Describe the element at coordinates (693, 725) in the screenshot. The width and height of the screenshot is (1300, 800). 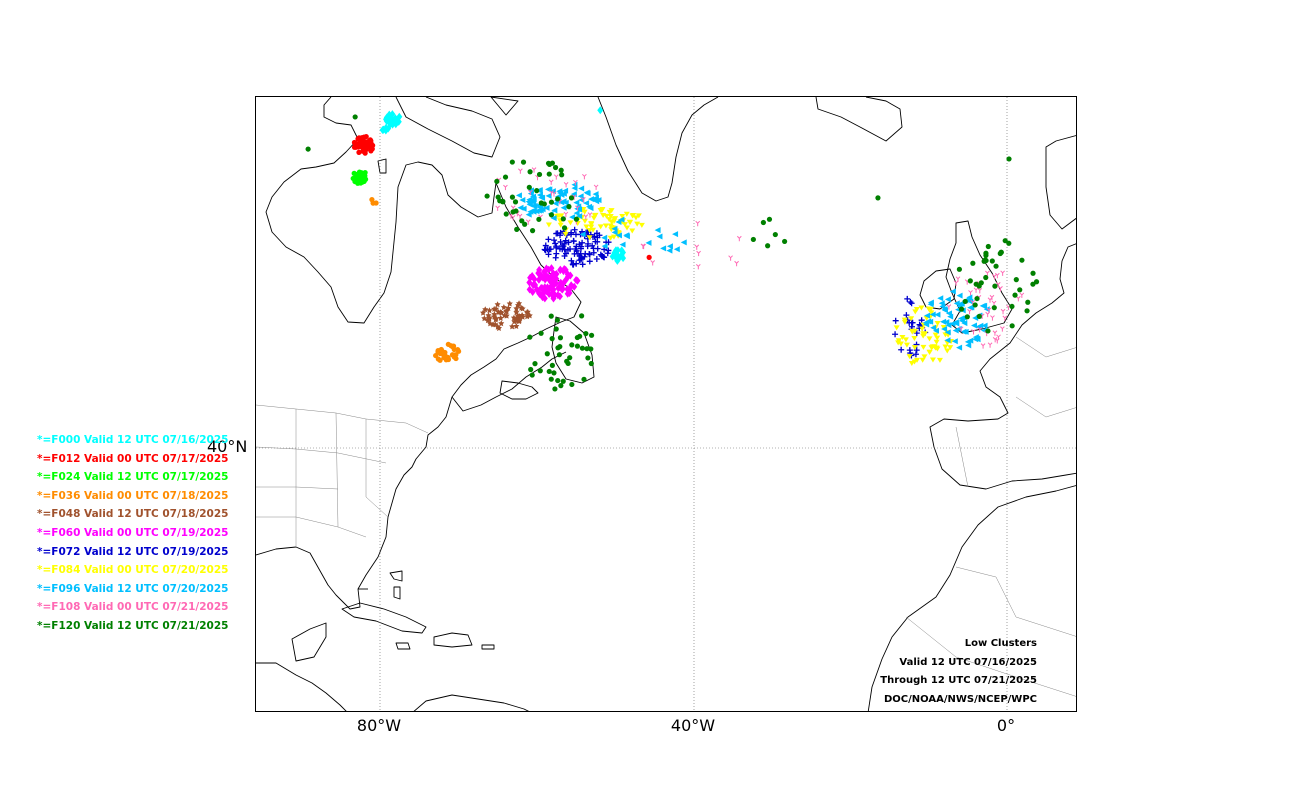
I see `longitude-label: 40°W` at that location.